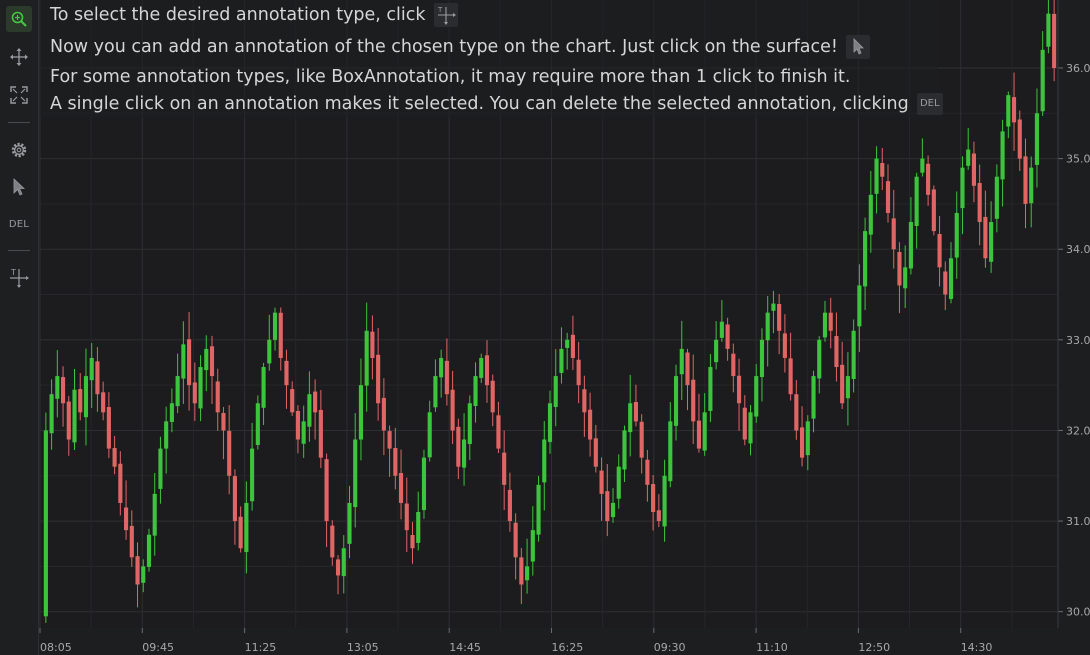 The height and width of the screenshot is (655, 1090). What do you see at coordinates (19, 224) in the screenshot?
I see `delete-button: DEL` at bounding box center [19, 224].